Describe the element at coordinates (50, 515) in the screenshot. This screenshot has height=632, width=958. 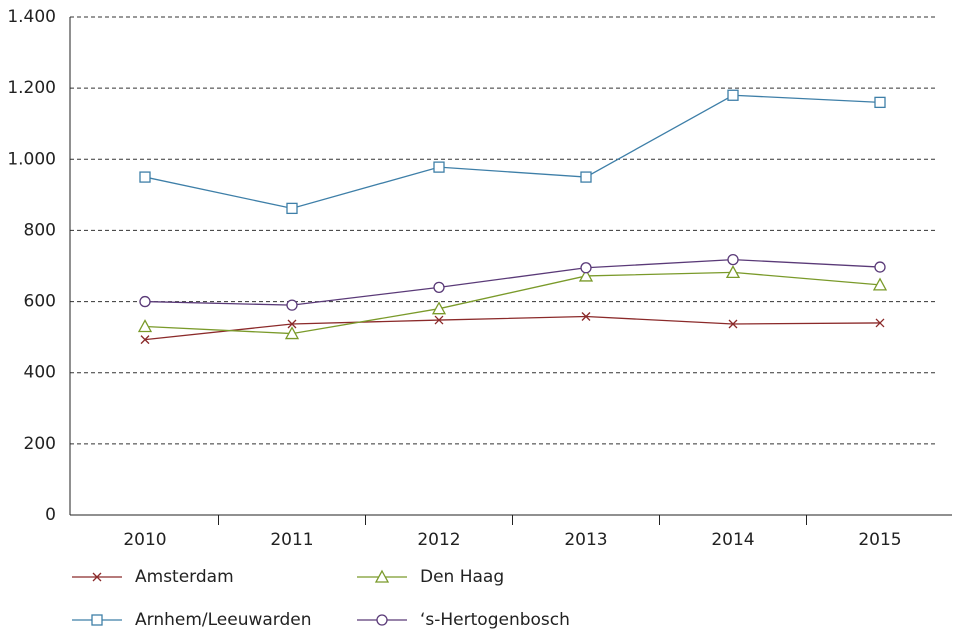
I see `y-tick-label: 0` at that location.